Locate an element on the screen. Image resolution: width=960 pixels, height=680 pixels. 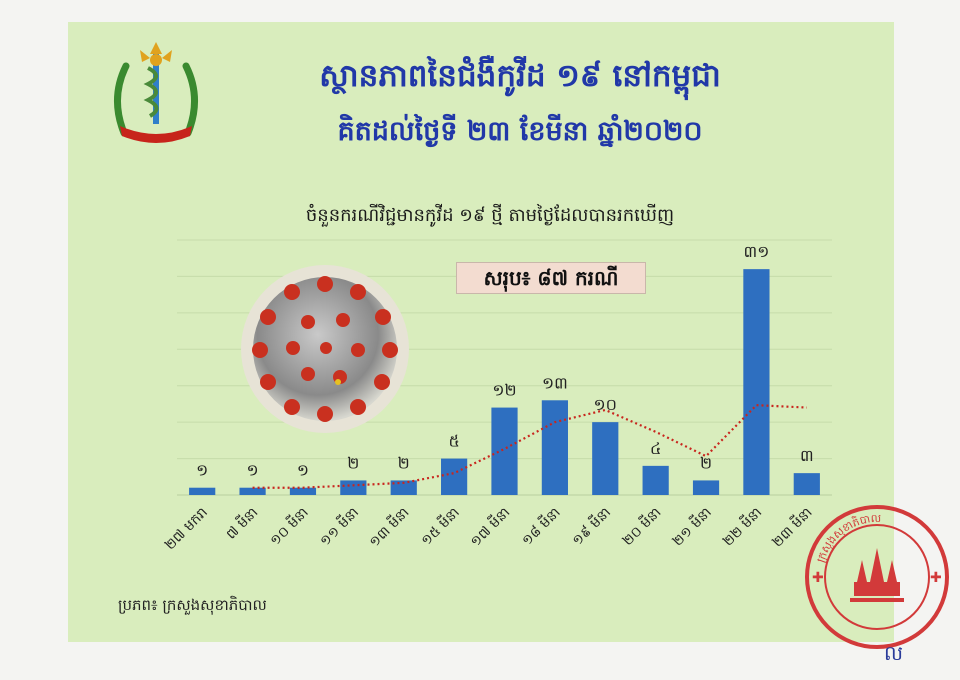
bar-value-label: ១០ is located at coordinates (605, 404).